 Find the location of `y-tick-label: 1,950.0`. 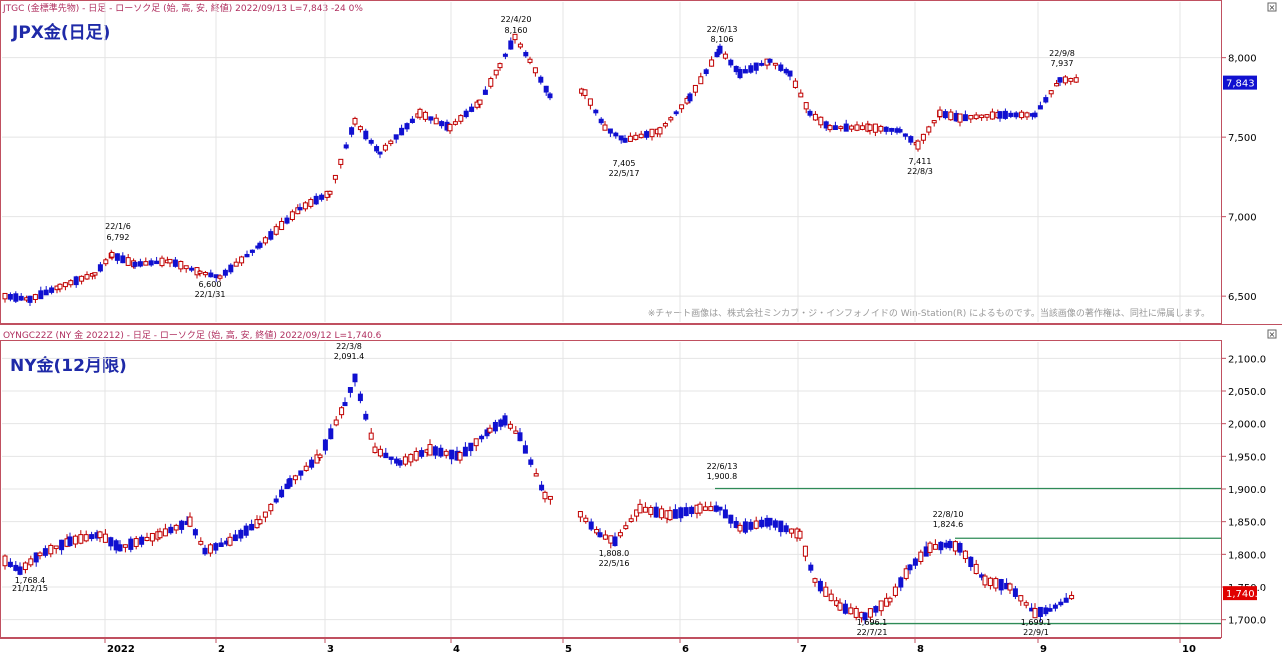

y-tick-label: 1,950.0 is located at coordinates (1247, 457).